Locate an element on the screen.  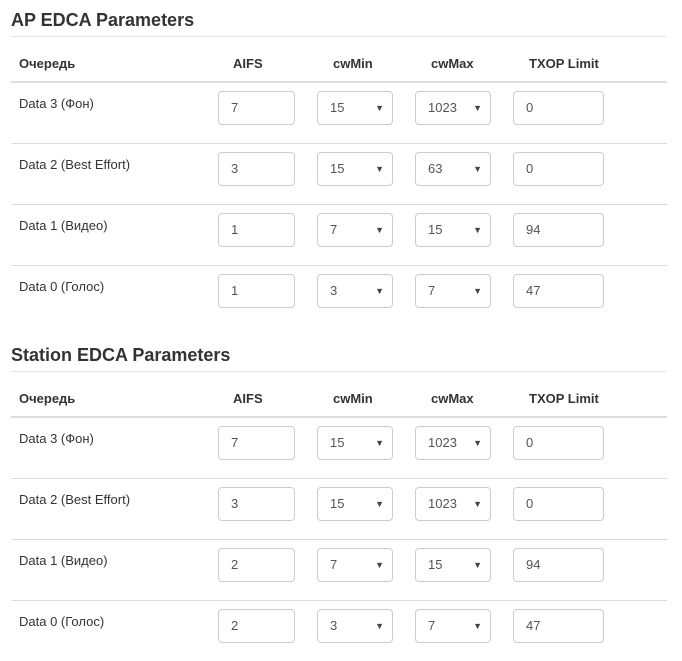
table-row: Data 0 (Голос) 2 3 ▼ 7 ▼ 47 is located at coordinates (339, 631).